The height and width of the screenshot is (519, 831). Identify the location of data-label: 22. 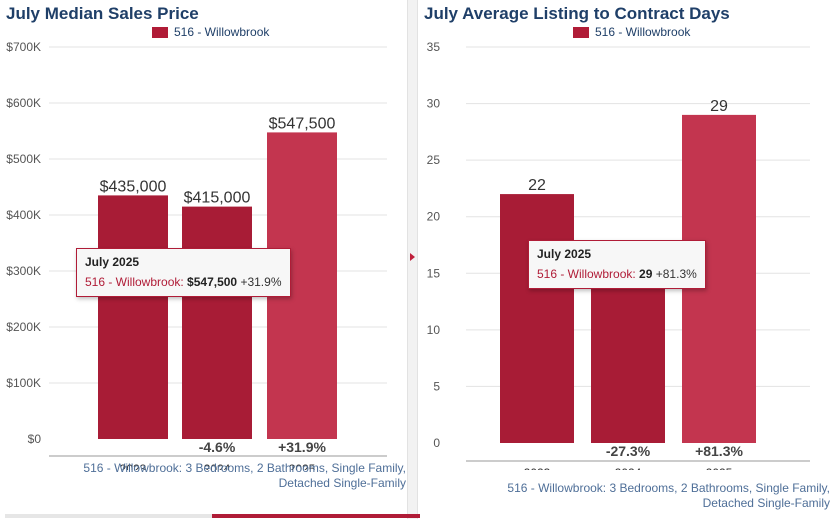
(537, 185).